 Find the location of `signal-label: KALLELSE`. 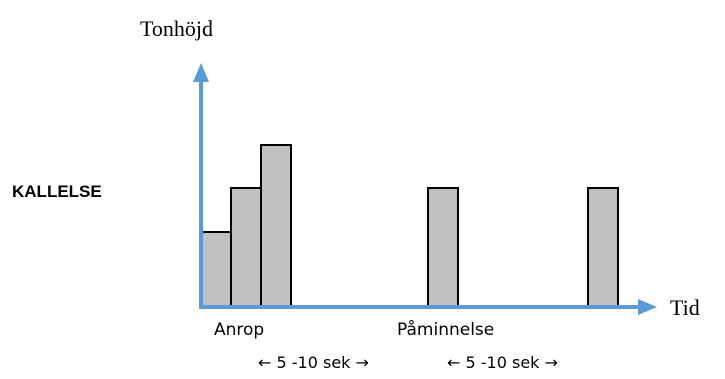

signal-label: KALLELSE is located at coordinates (57, 191).